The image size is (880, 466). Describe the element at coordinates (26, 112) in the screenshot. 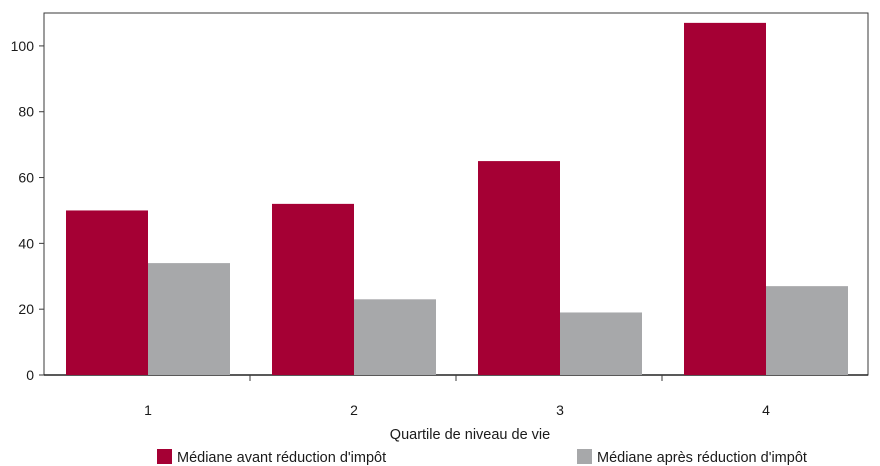

I see `y-tick-label: 80` at that location.